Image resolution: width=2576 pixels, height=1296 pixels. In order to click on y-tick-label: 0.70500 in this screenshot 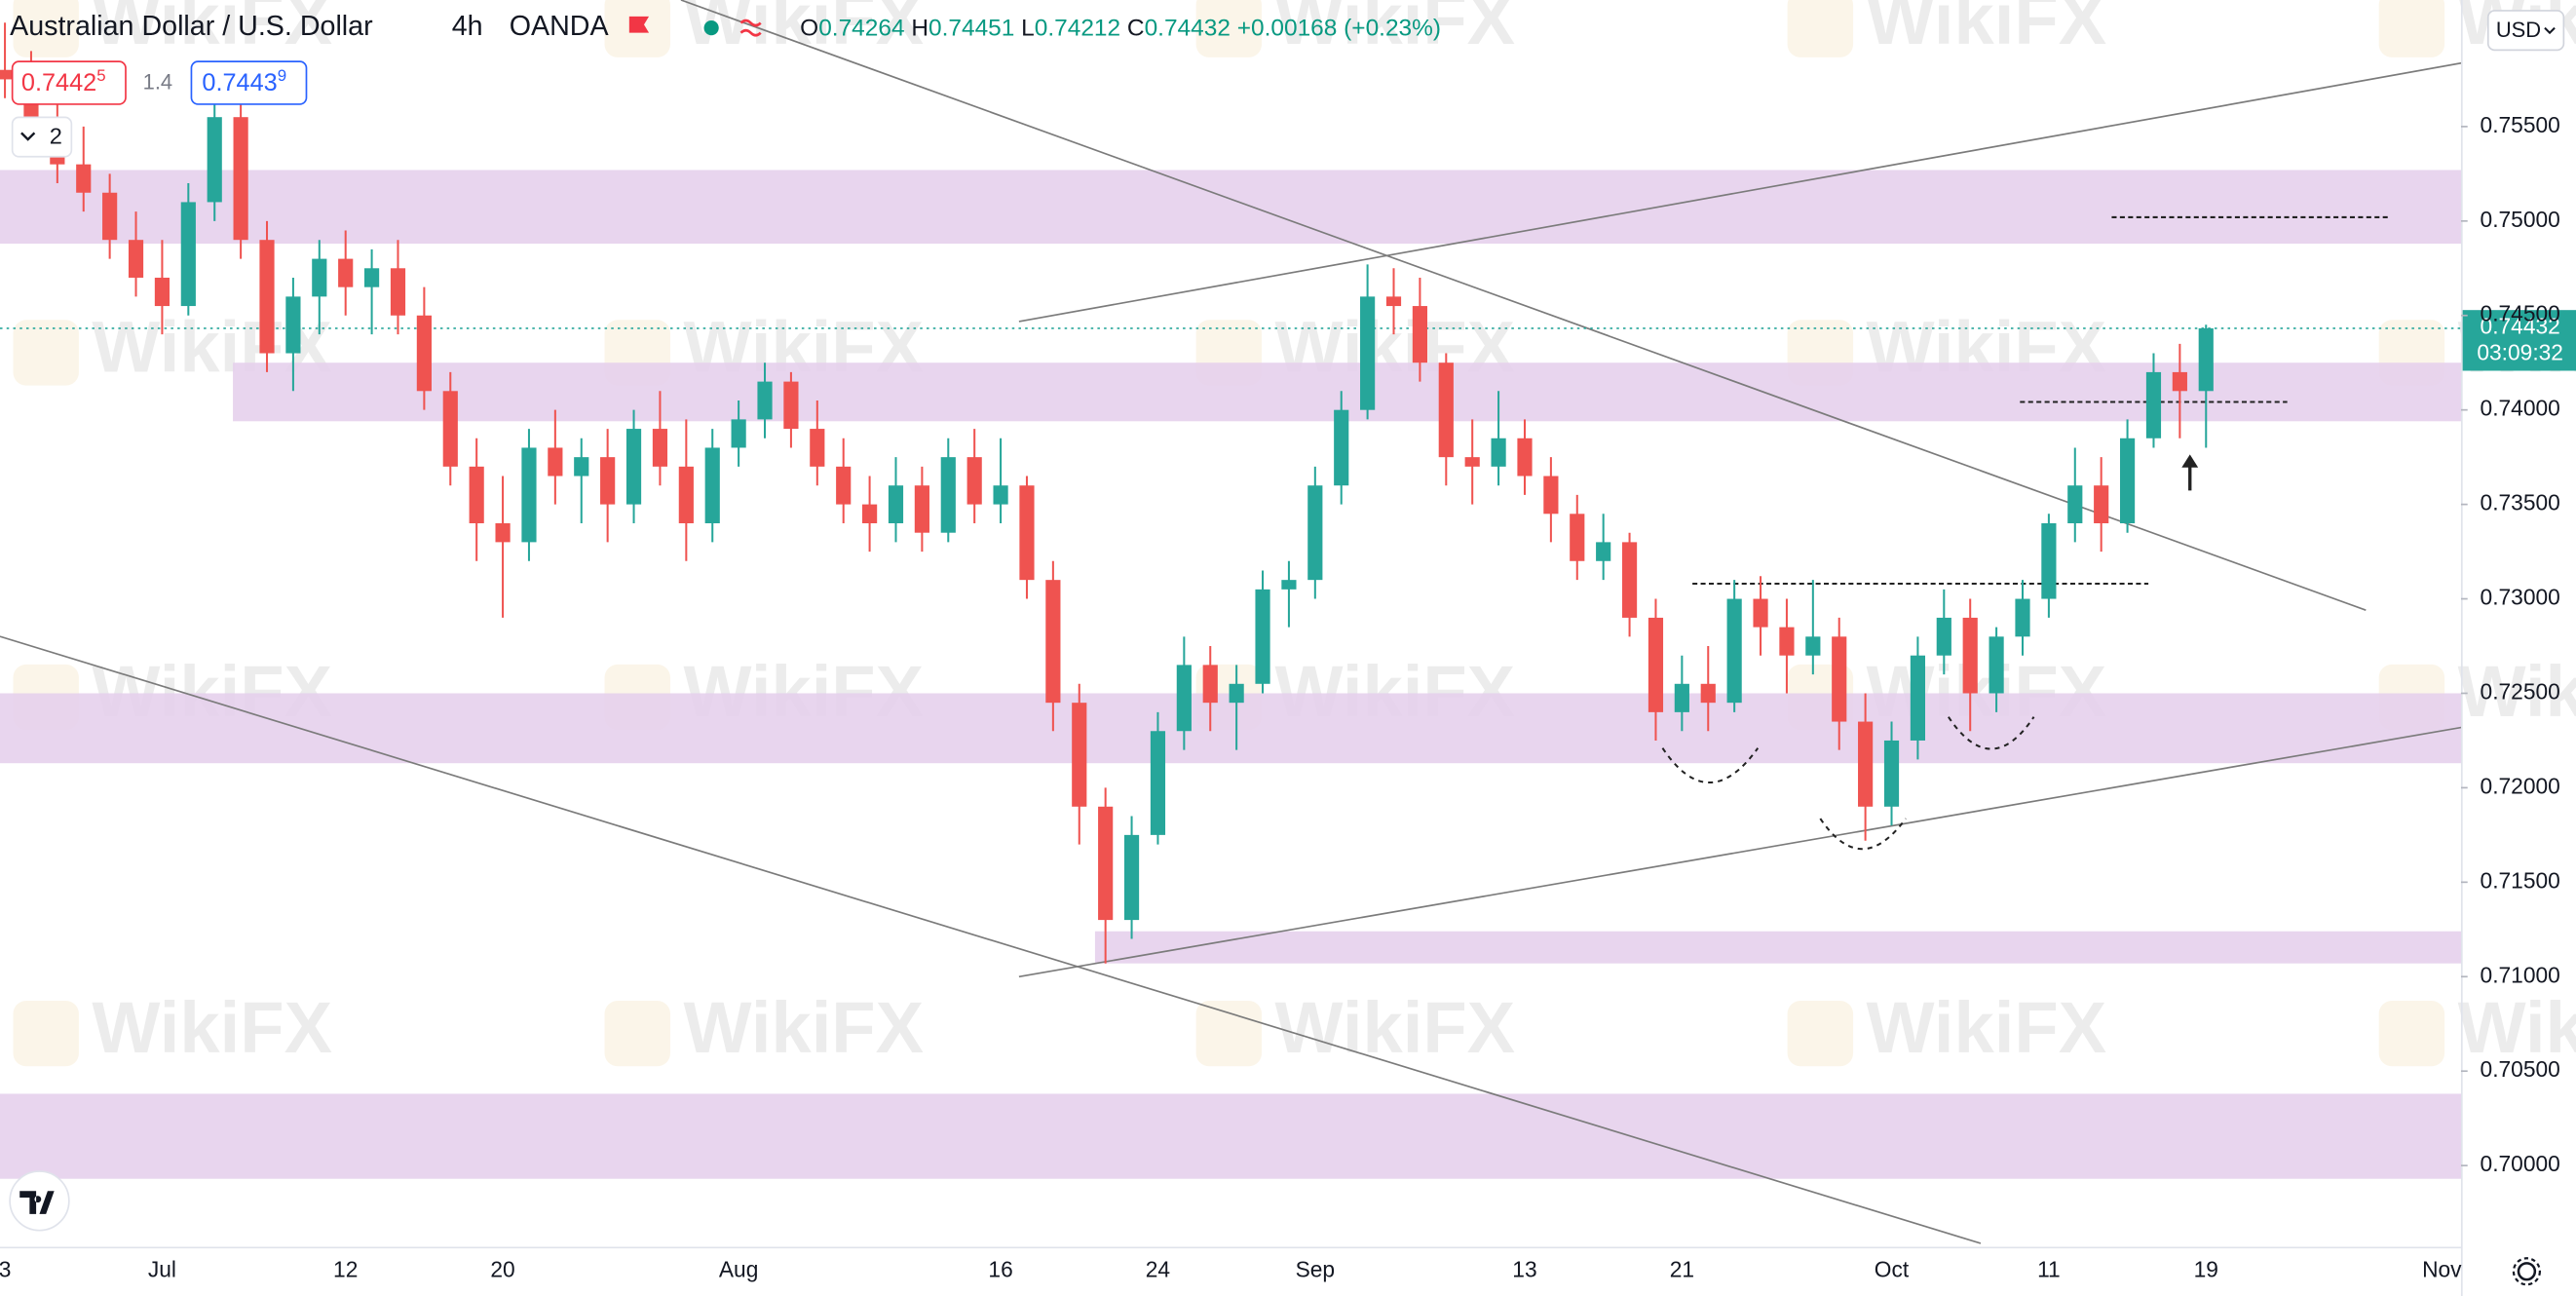, I will do `click(2520, 1069)`.